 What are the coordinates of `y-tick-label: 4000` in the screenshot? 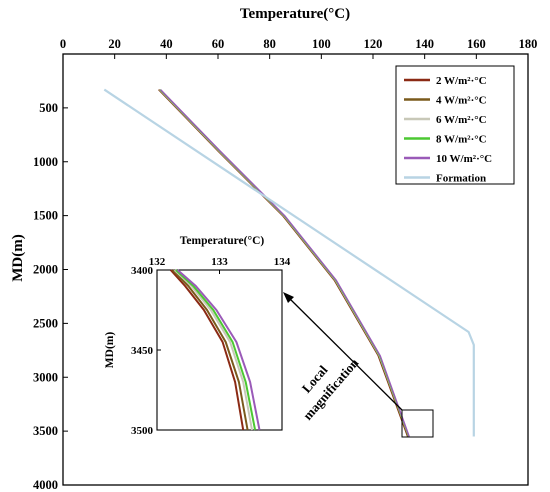 It's located at (45, 485).